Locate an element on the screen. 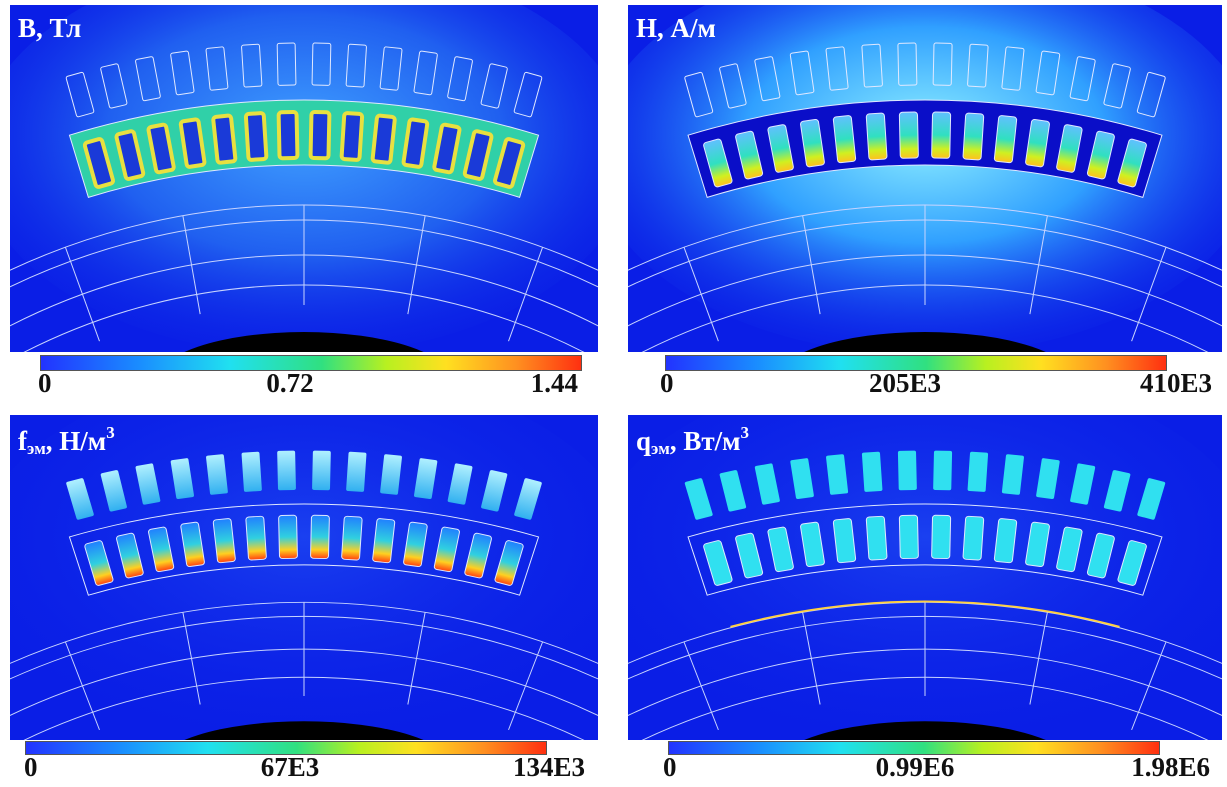  rotor-core is located at coordinates (925, 730).